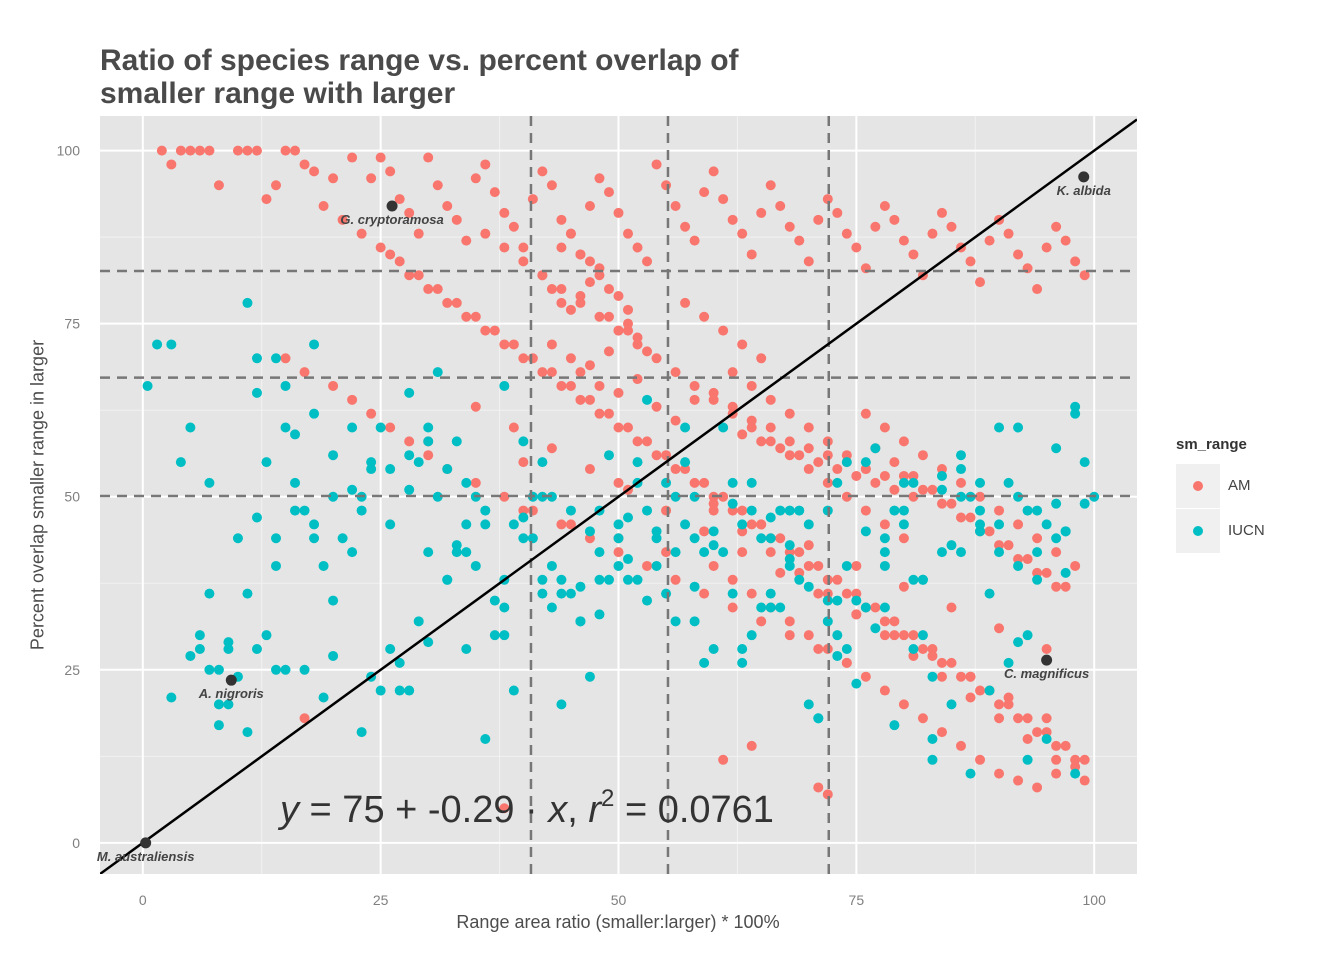 Image resolution: width=1344 pixels, height=960 pixels. Describe the element at coordinates (76, 843) in the screenshot. I see `y-tick-label: 0` at that location.